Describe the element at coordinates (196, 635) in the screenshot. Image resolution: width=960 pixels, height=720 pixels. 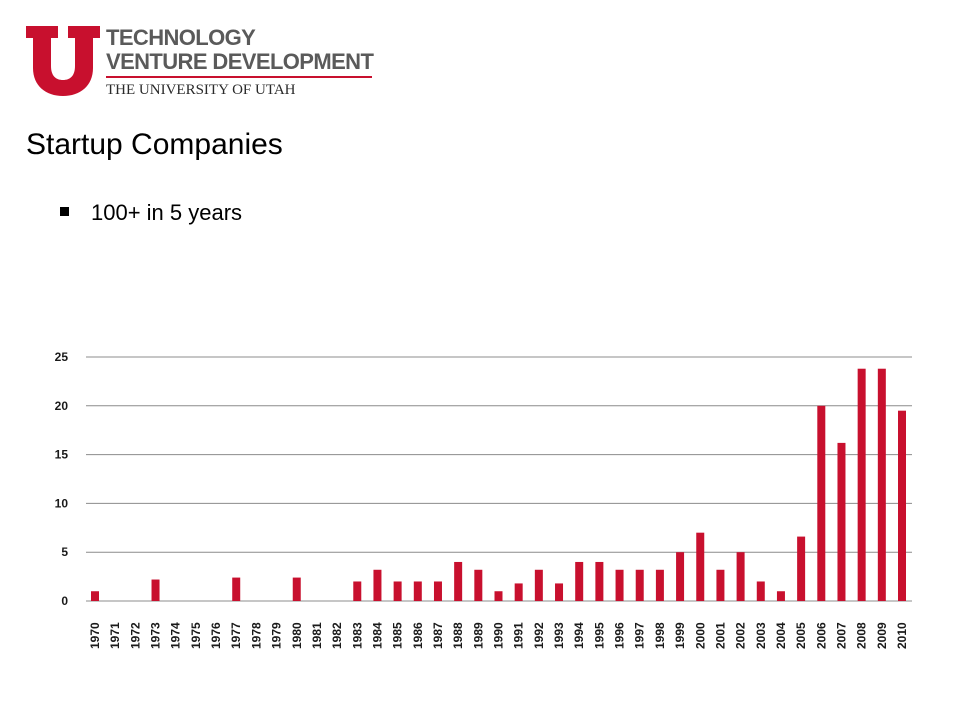
I see `x-tick-label: 1975` at that location.